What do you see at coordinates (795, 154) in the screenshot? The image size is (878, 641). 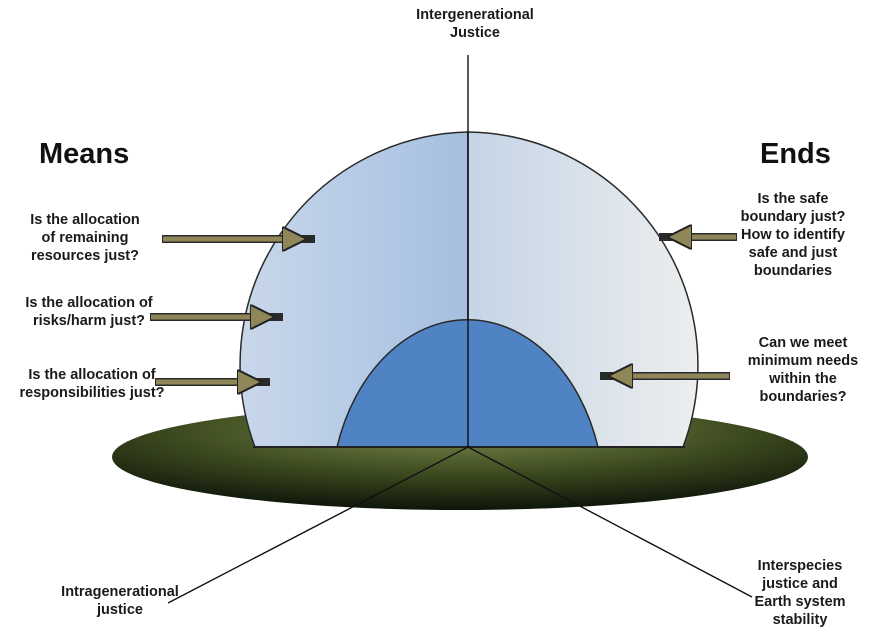 I see `heading-ends: Ends` at bounding box center [795, 154].